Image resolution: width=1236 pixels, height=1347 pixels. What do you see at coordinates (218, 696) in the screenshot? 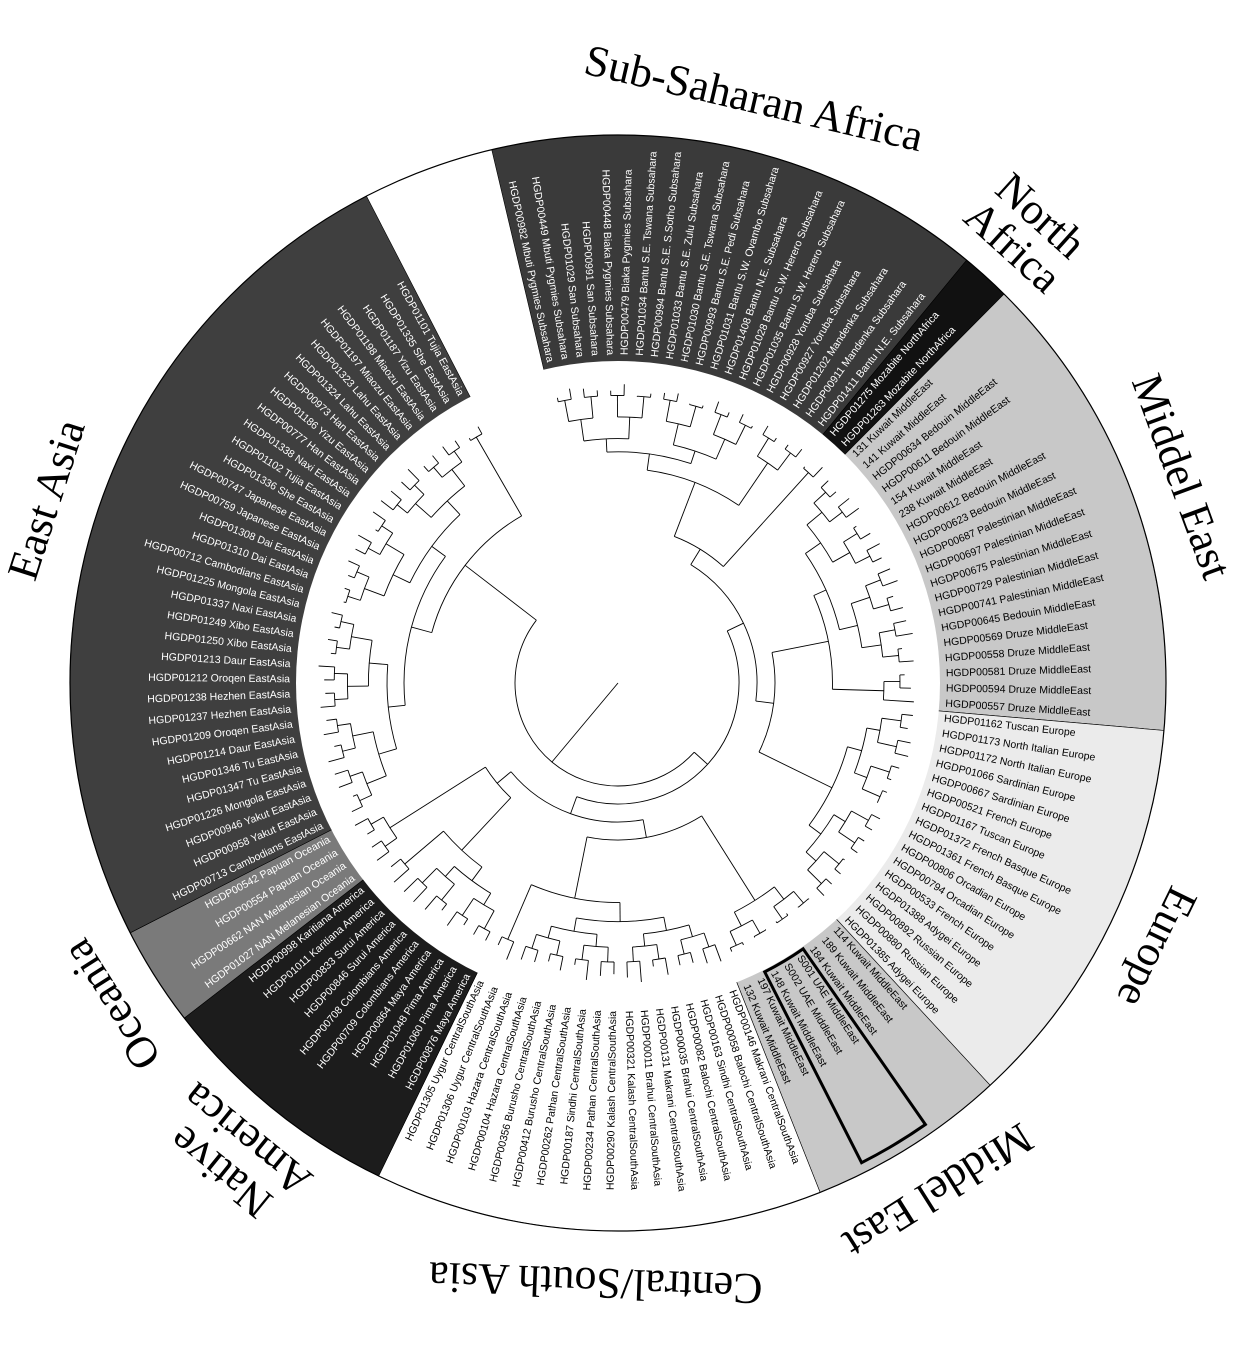
I see `leaf-label: HGDP01238 Hezhen EastAsia` at bounding box center [218, 696].